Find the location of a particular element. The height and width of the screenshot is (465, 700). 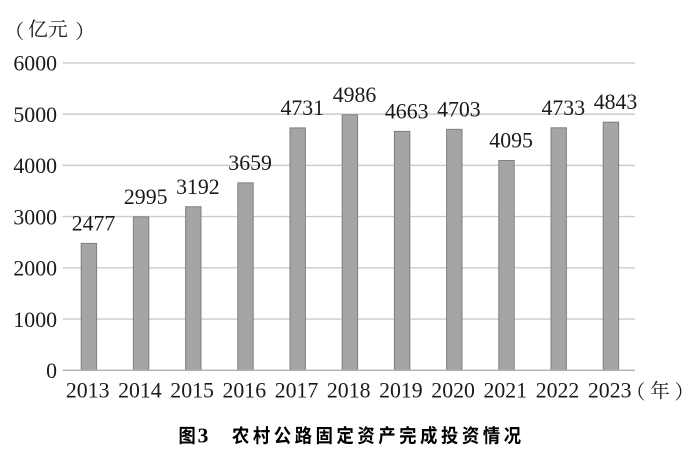

svg-text: 2017 is located at coordinates (297, 390).